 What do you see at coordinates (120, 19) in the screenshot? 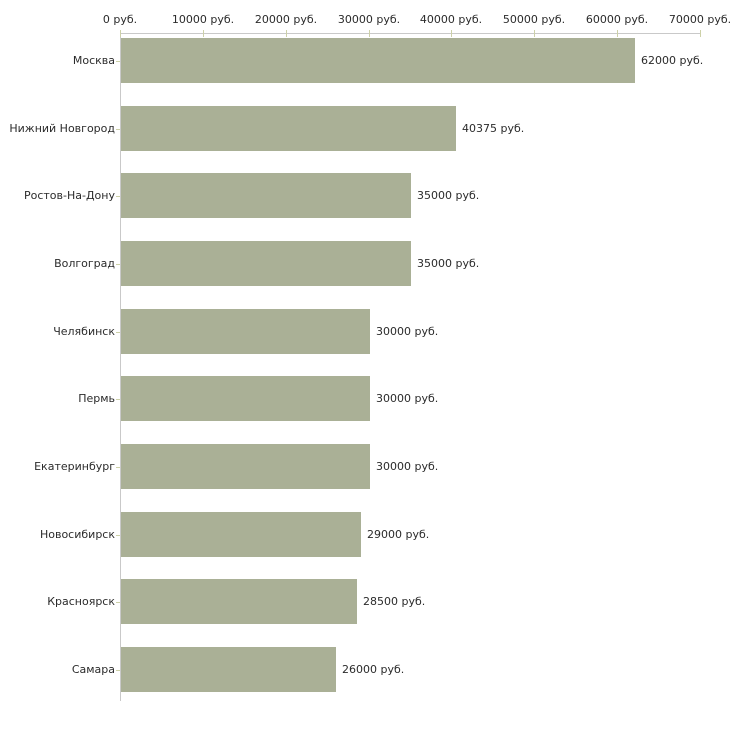
I see `x-tick-label: 0 руб.` at bounding box center [120, 19].